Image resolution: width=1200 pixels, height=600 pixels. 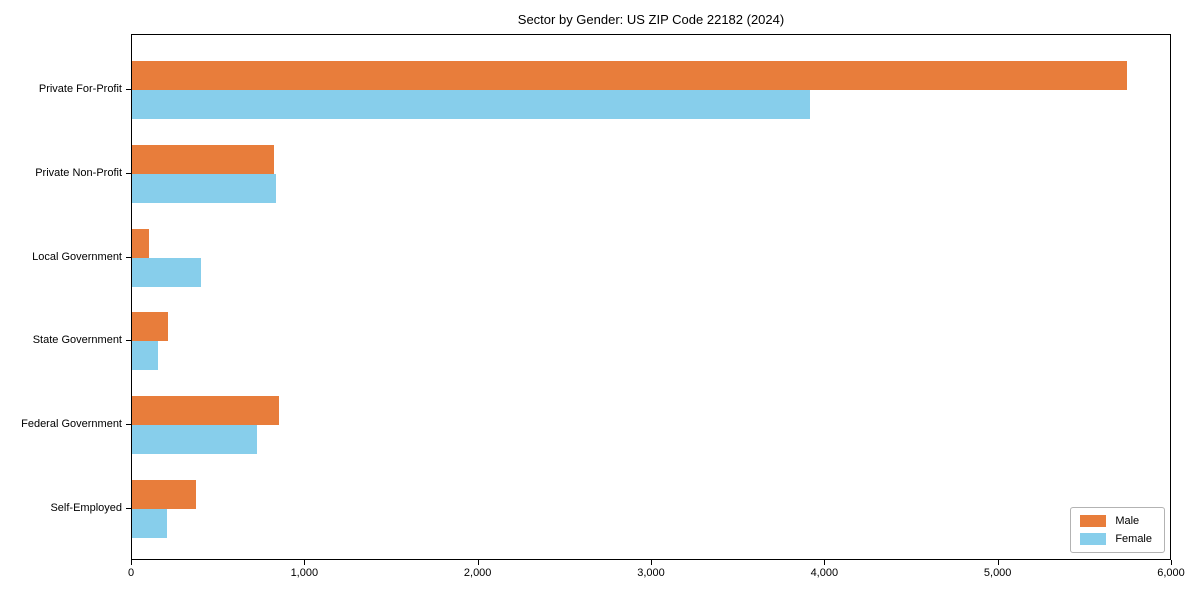 I want to click on legend-label-male: Male, so click(x=1127, y=521).